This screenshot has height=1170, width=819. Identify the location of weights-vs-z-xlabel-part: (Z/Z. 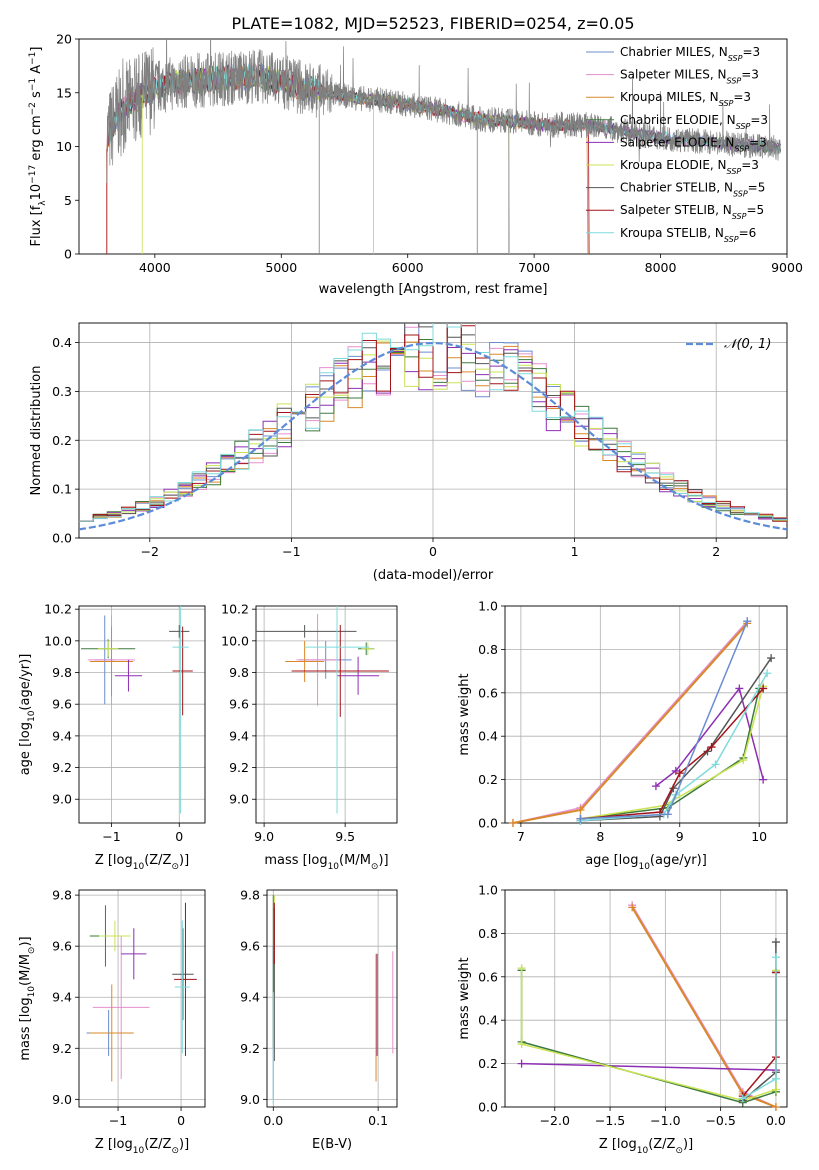
(661, 1144).